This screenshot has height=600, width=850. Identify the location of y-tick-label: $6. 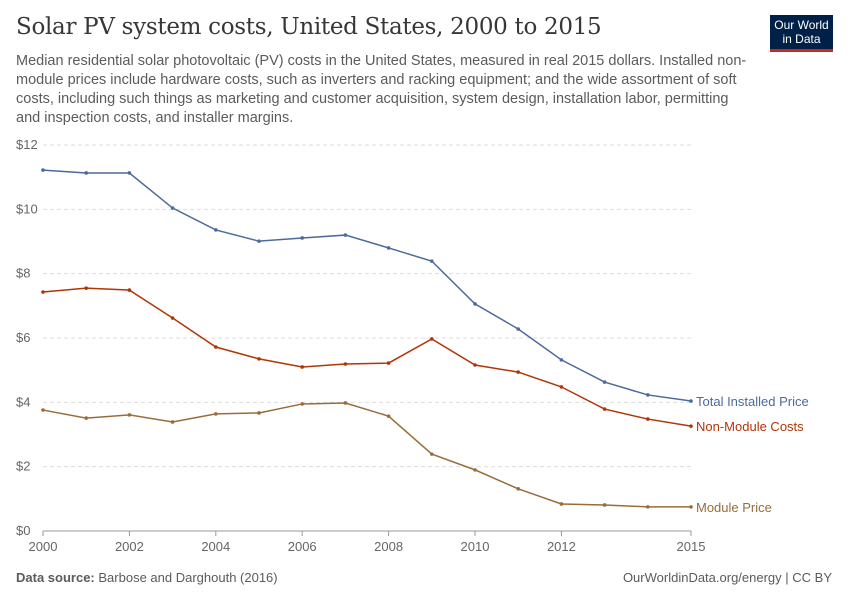
(23, 337).